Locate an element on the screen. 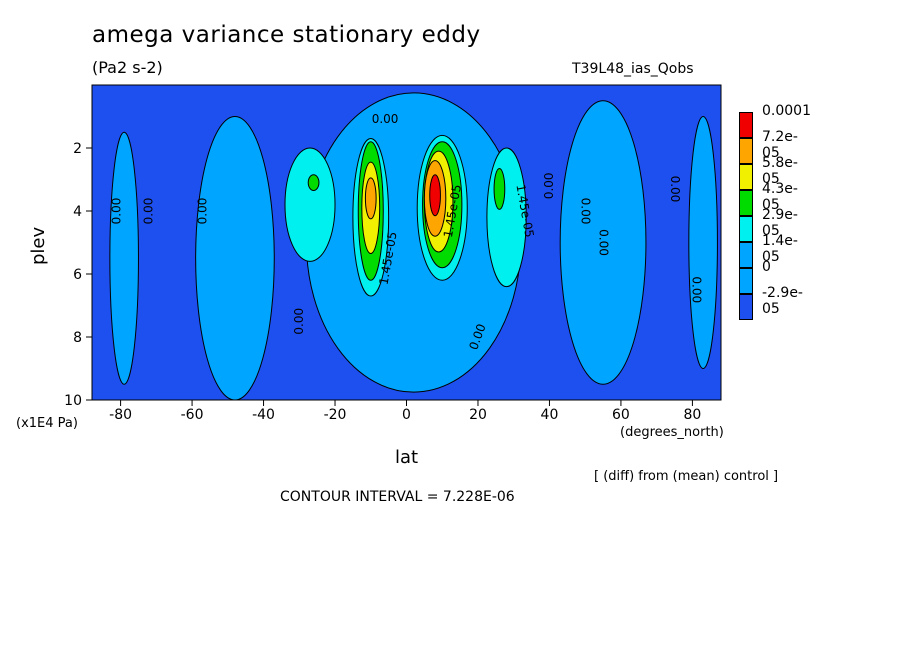 This screenshot has width=904, height=654. colorbar-label: 4.3e-05 is located at coordinates (780, 197).